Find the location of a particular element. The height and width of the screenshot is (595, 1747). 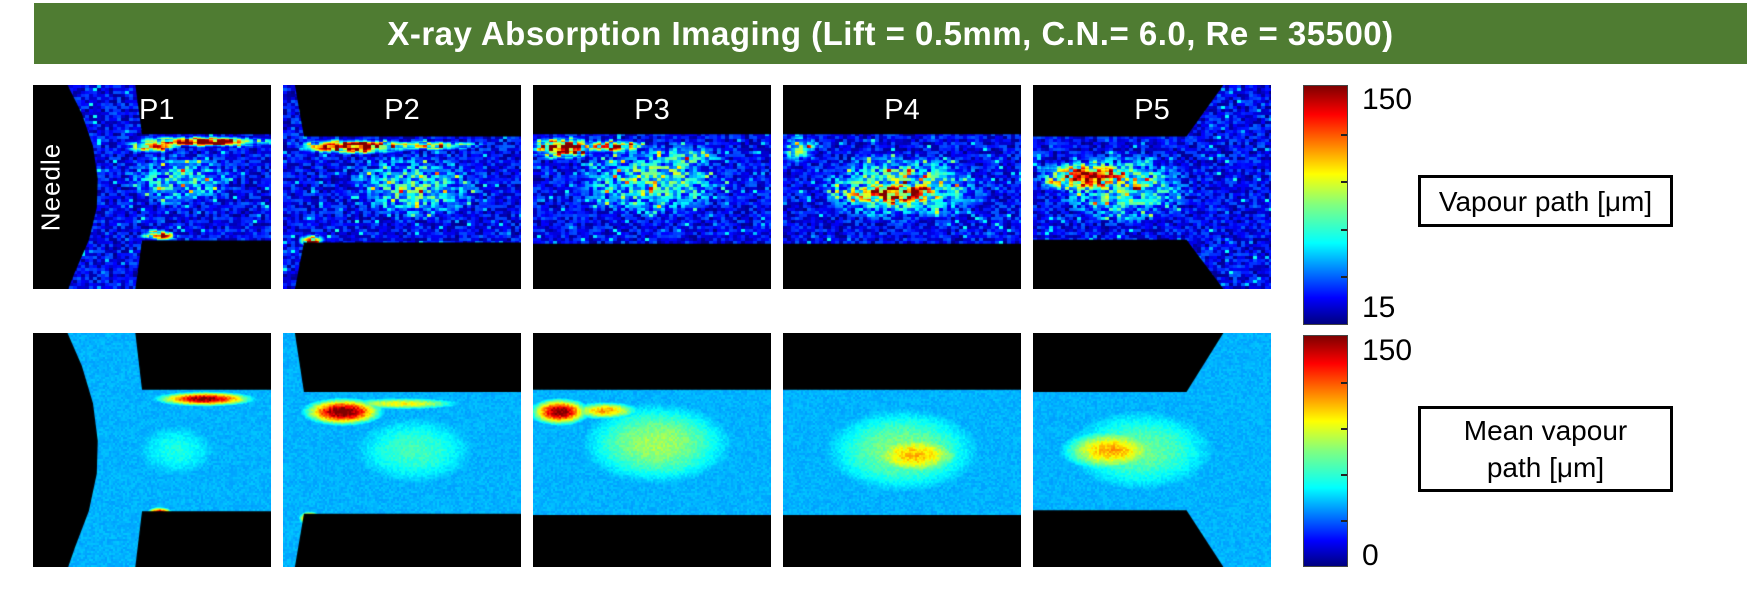

colorbar-mean-vapour-path is located at coordinates (1325, 451).